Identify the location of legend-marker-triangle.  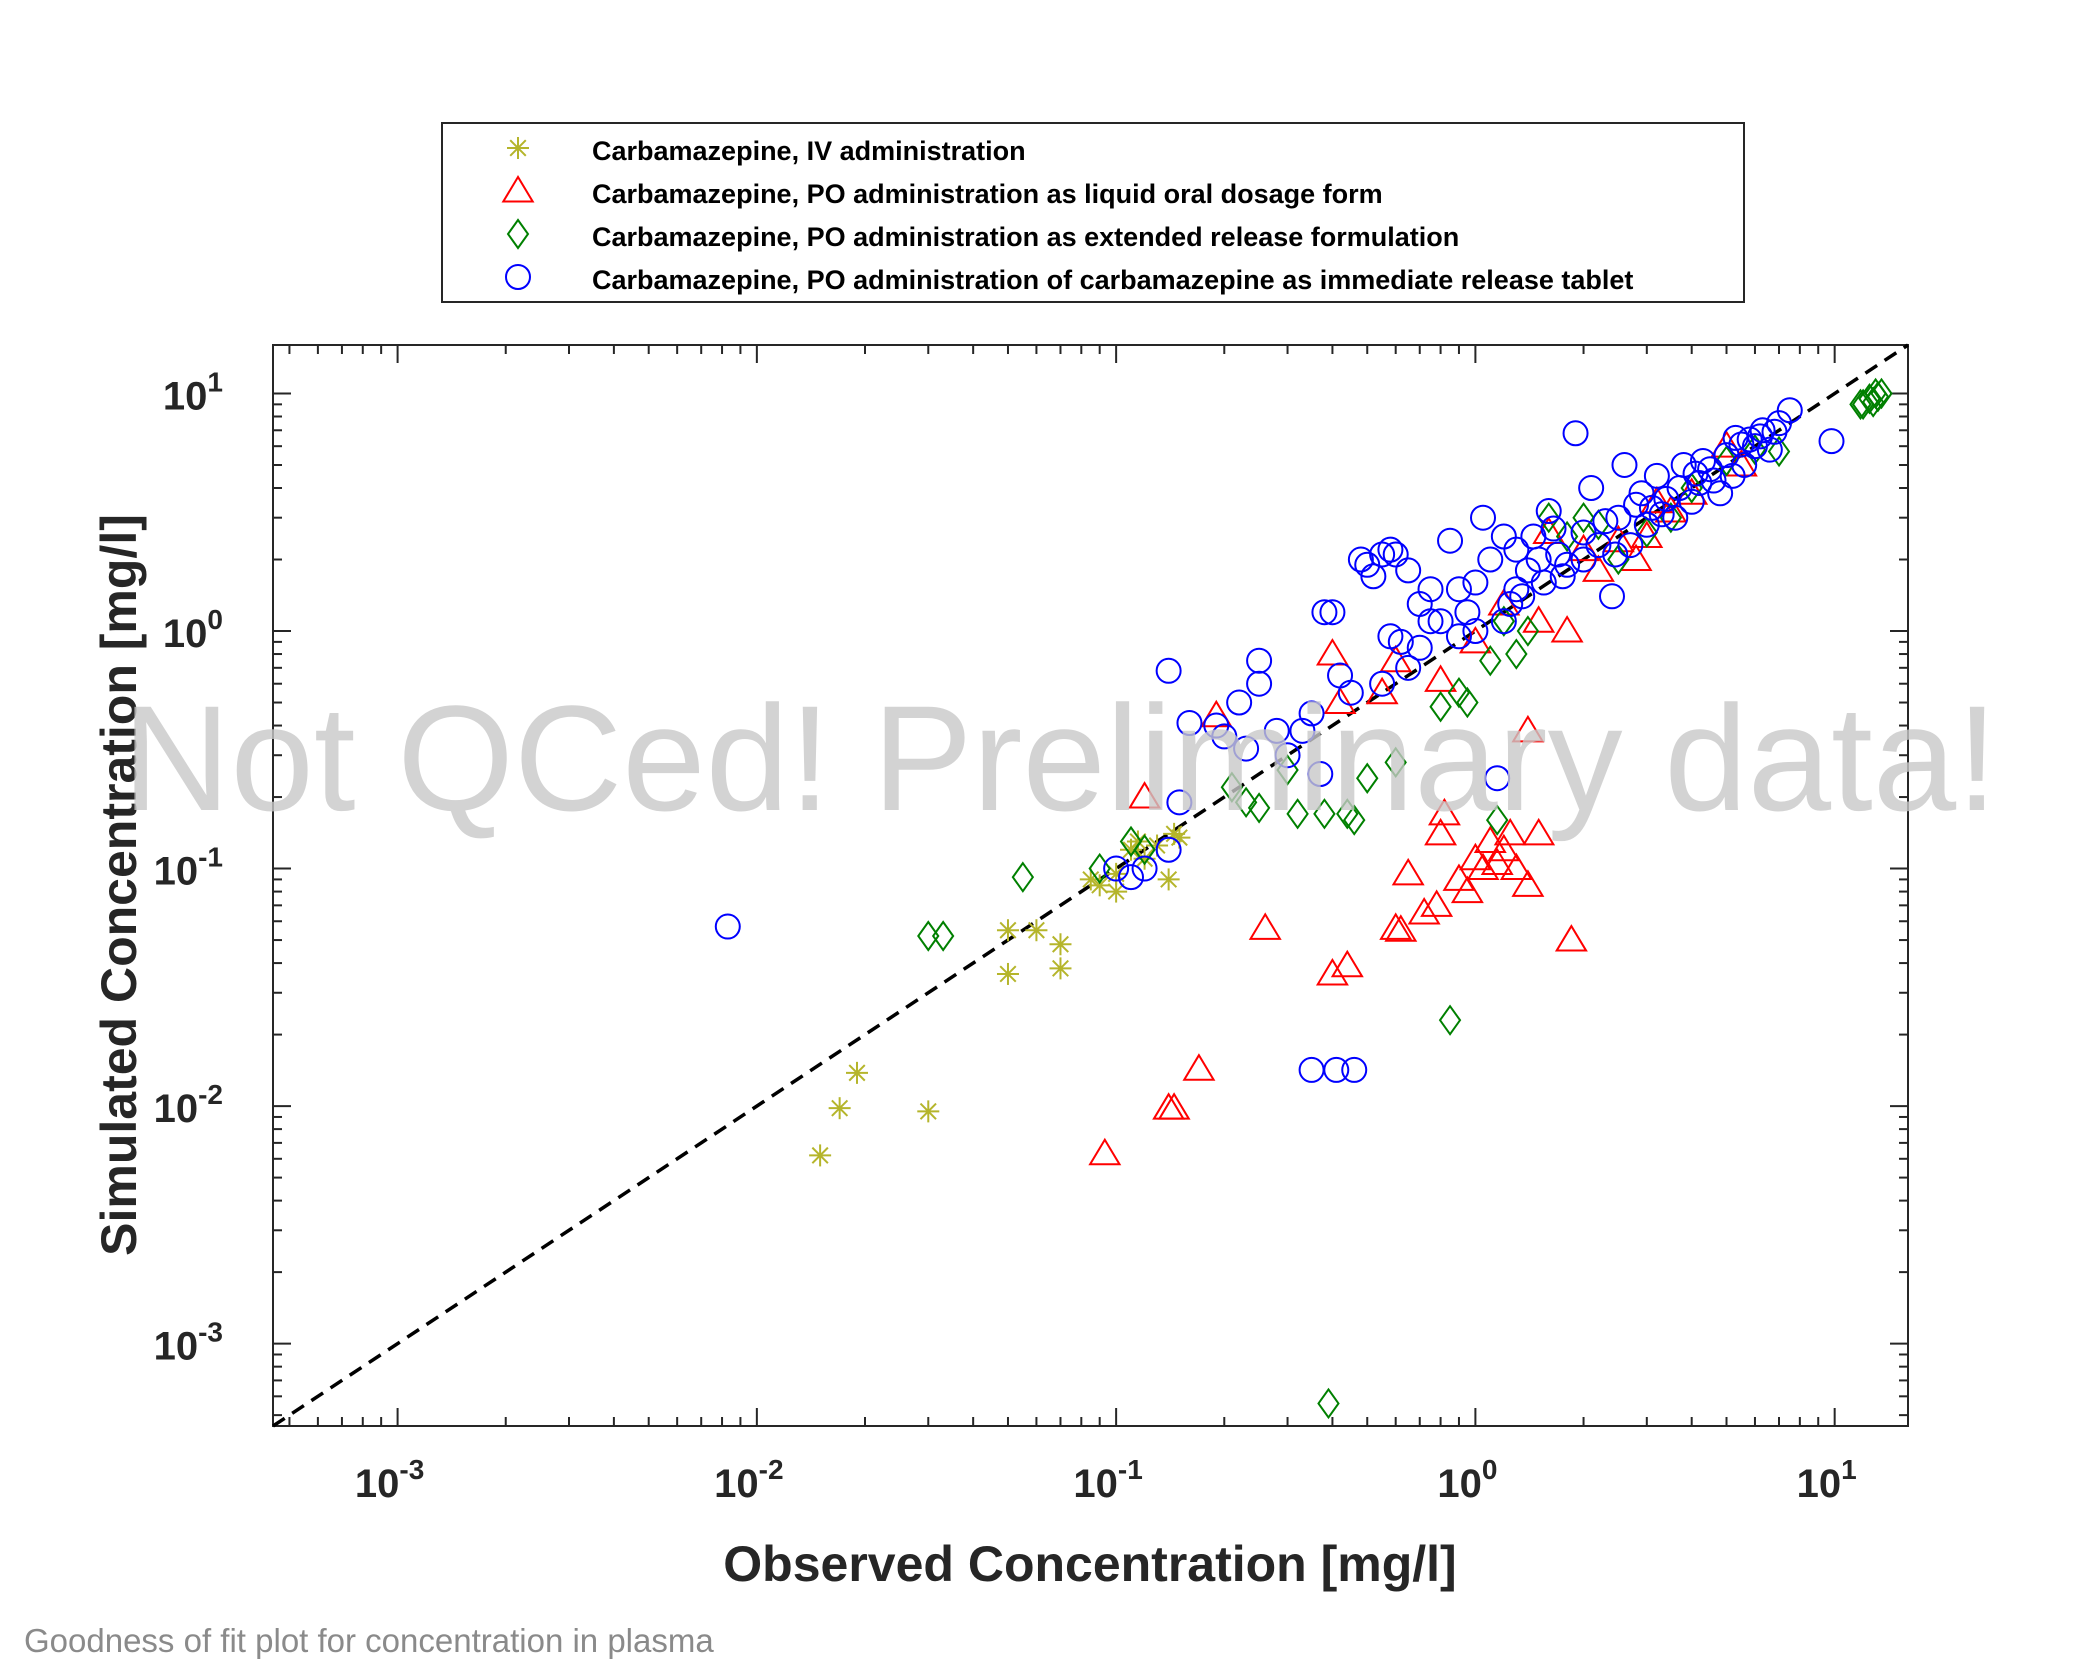
(518, 189).